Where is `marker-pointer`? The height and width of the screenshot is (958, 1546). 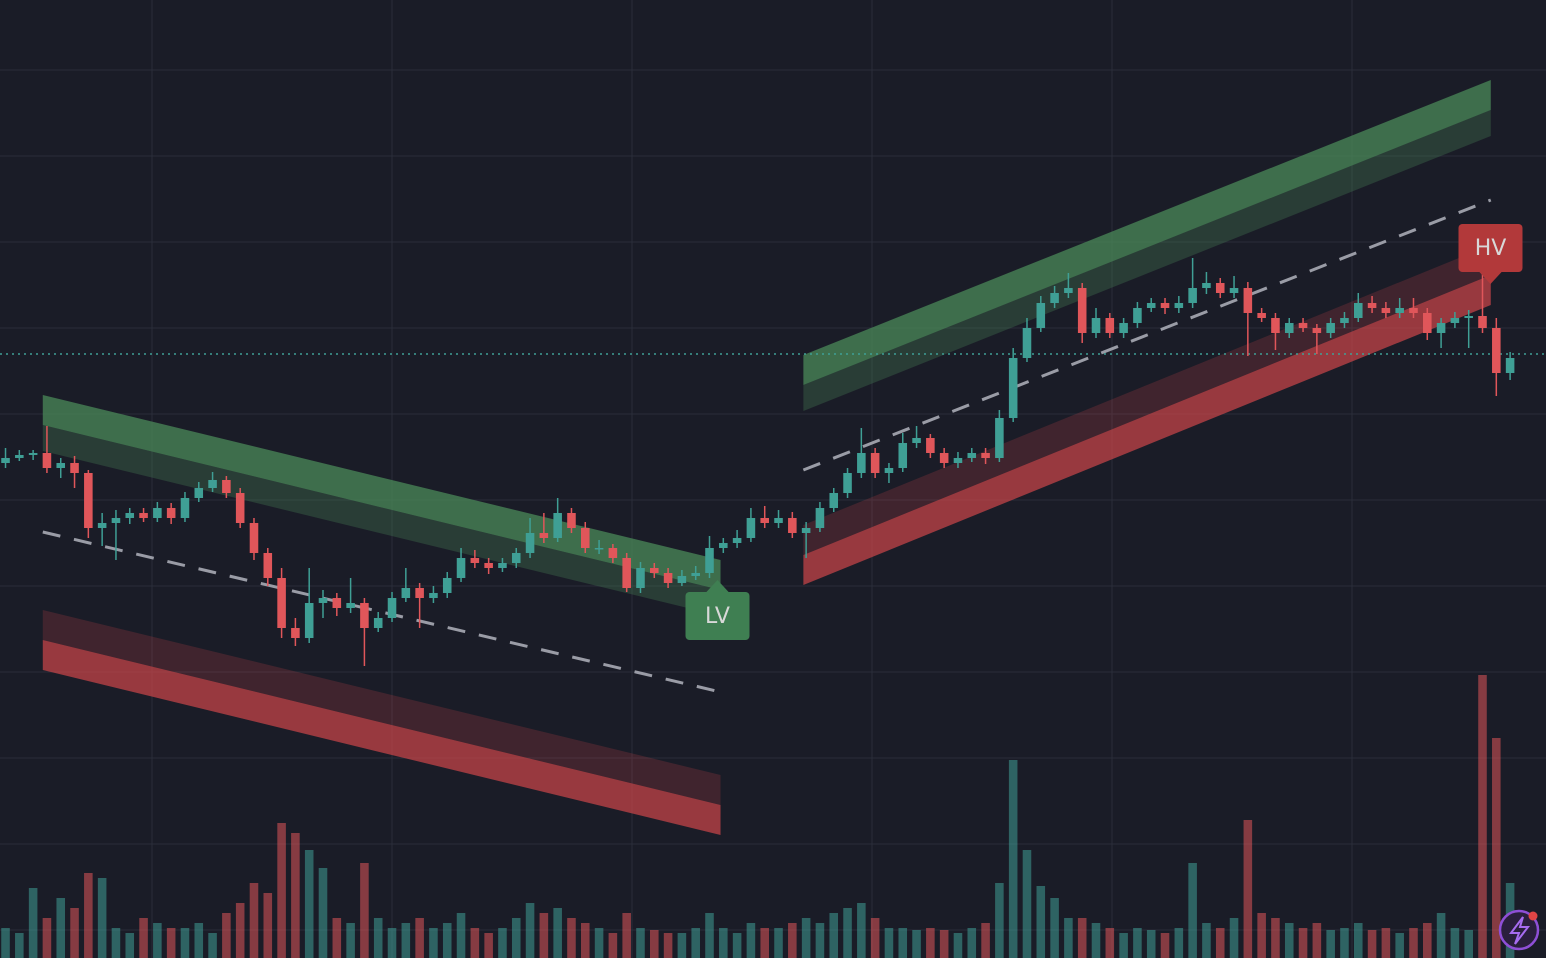 marker-pointer is located at coordinates (717, 586).